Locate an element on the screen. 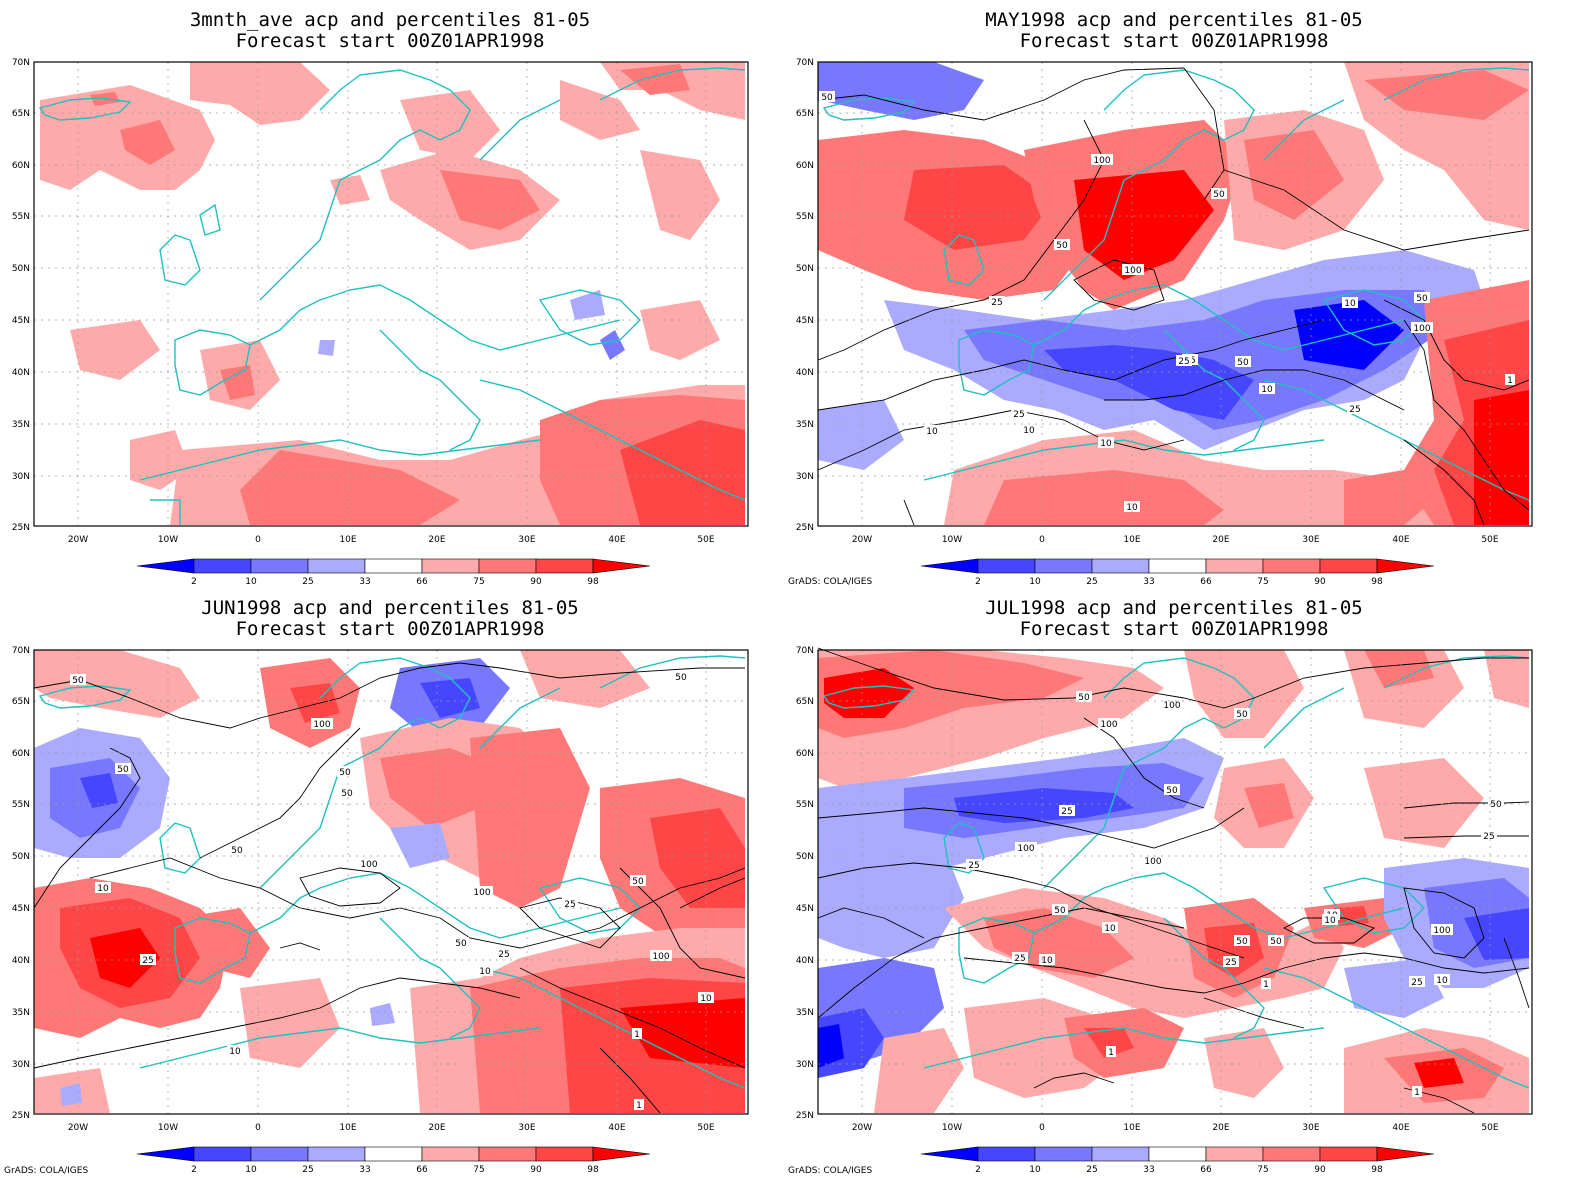 The image size is (1596, 1196). contour-label: 1 is located at coordinates (1510, 381).